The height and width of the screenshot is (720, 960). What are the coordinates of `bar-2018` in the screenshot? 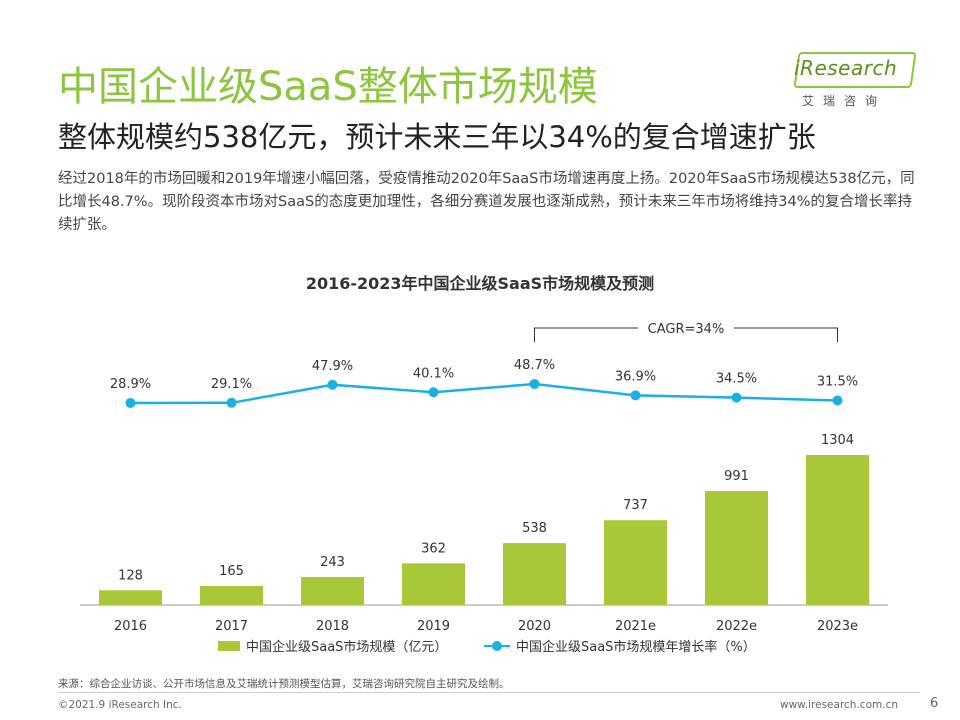 It's located at (332, 591).